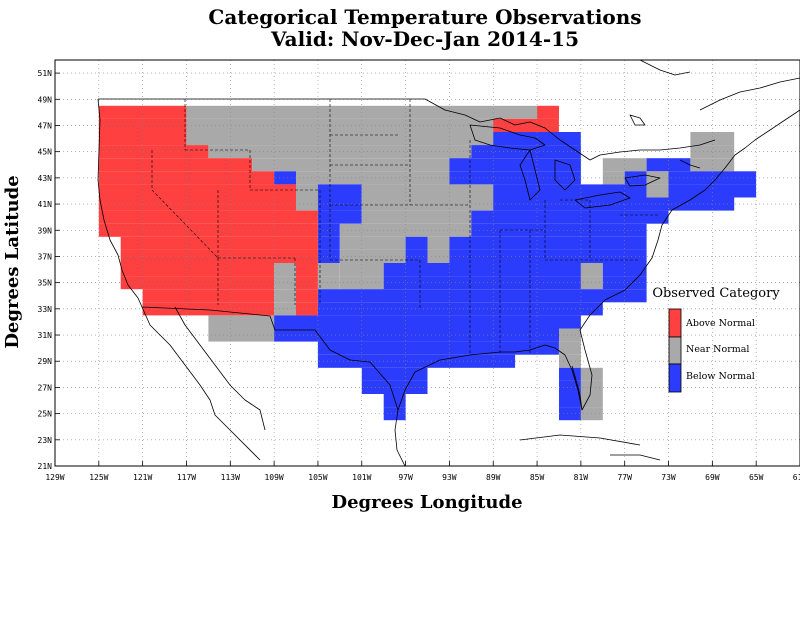  Describe the element at coordinates (45, 125) in the screenshot. I see `lat-tick-label: 47N` at that location.